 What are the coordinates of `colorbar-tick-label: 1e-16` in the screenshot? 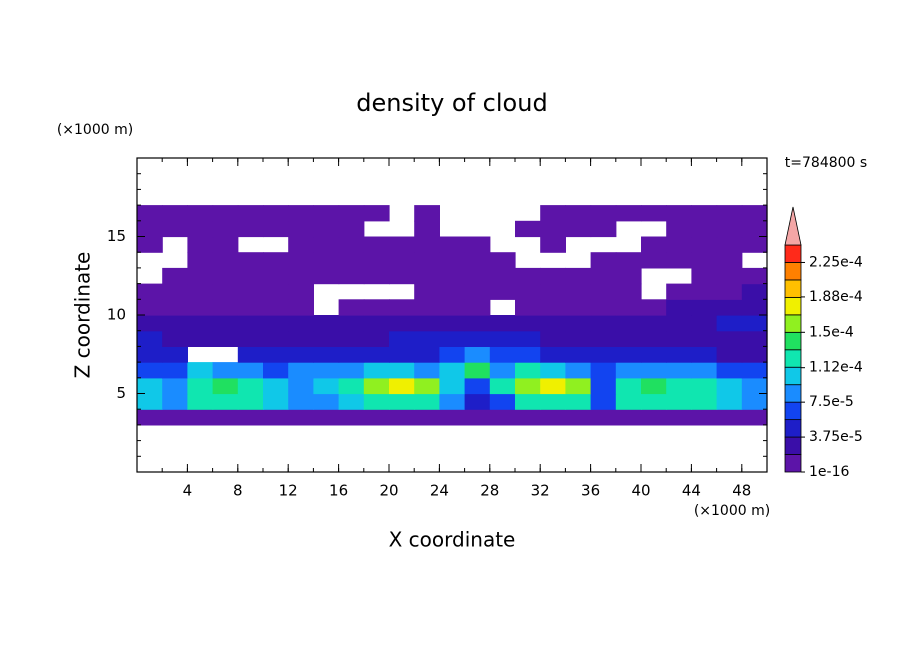 It's located at (829, 472).